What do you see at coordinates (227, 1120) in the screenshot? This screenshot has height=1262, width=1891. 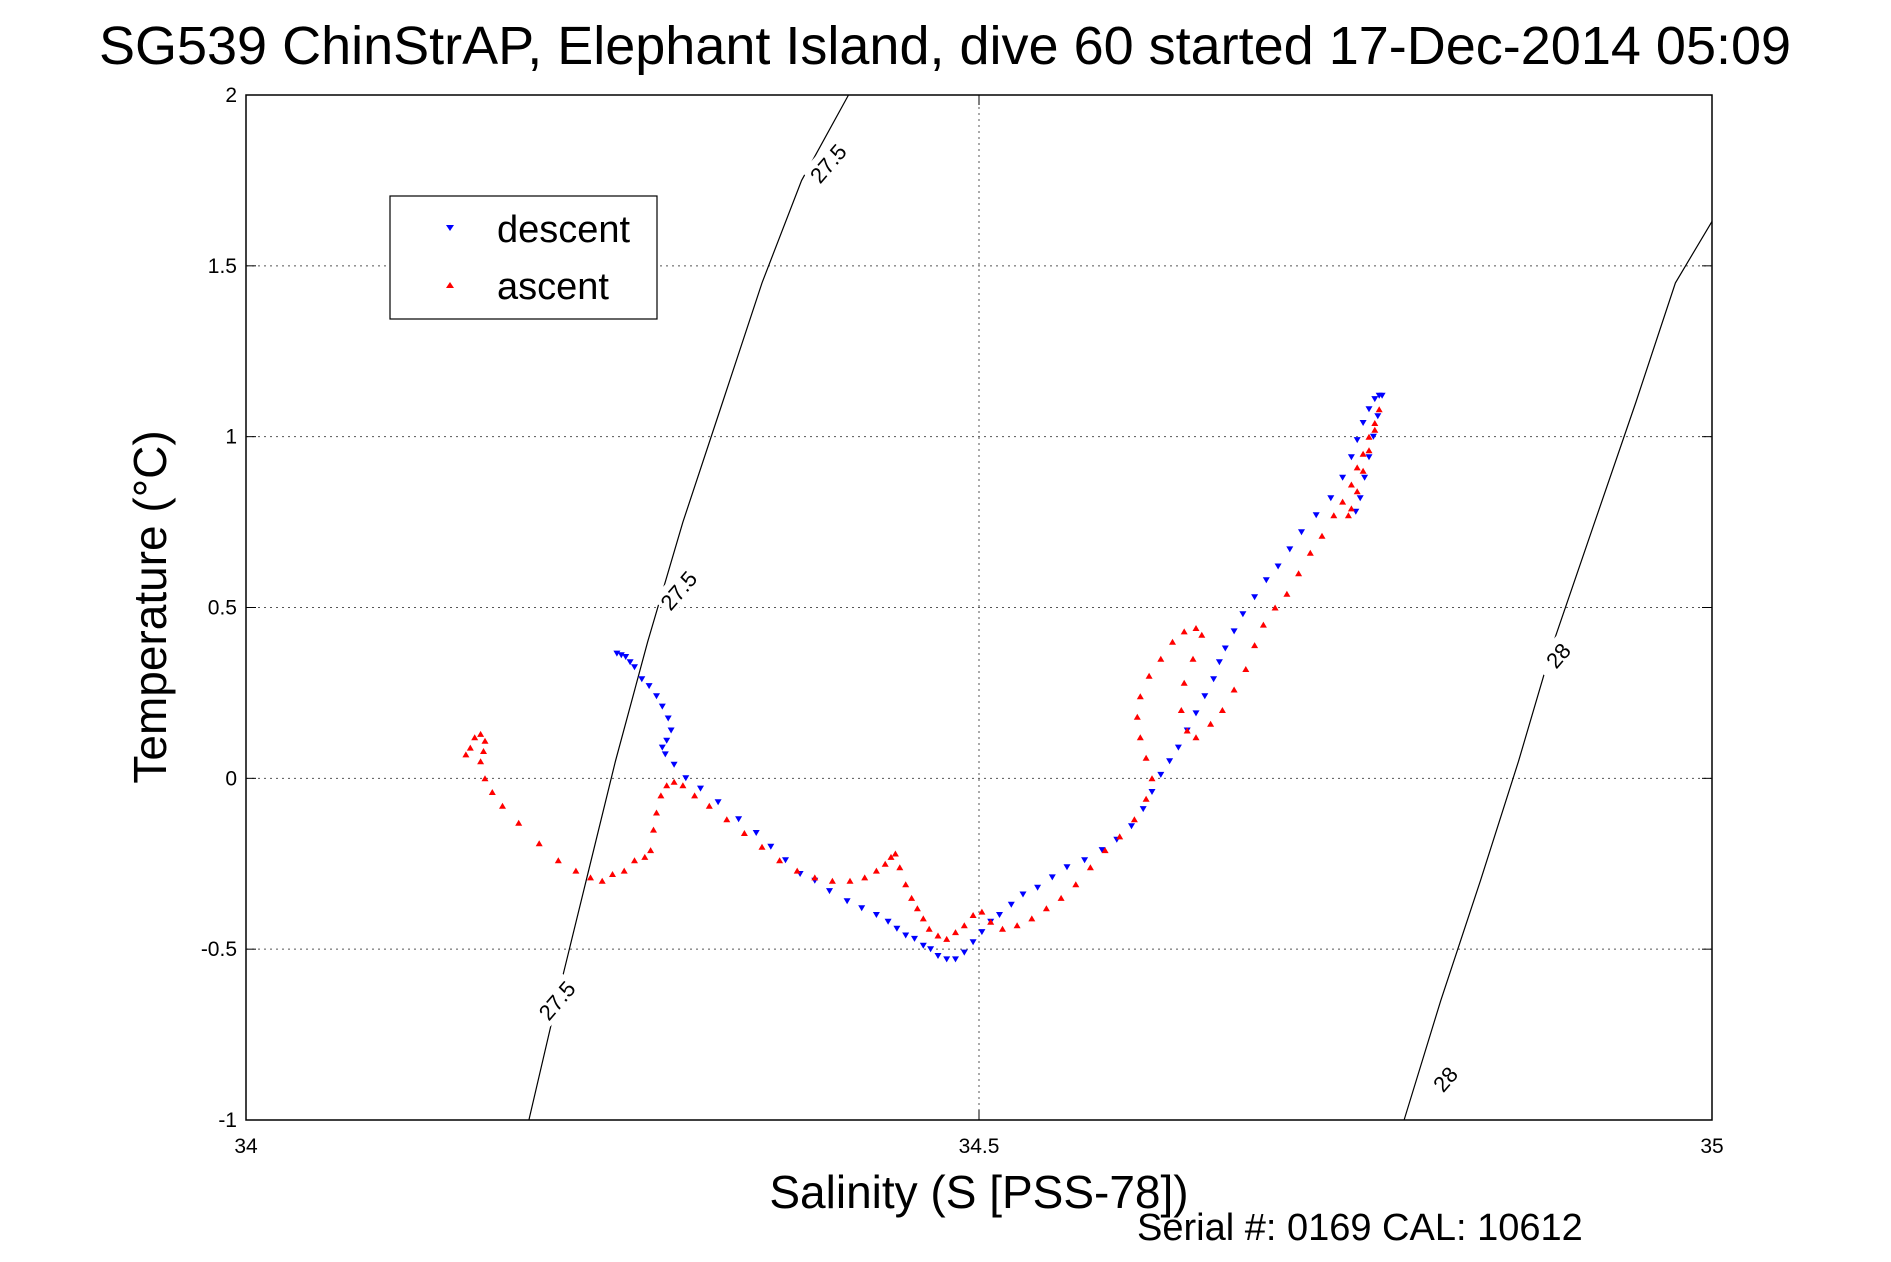 I see `y-tick-label: -1` at bounding box center [227, 1120].